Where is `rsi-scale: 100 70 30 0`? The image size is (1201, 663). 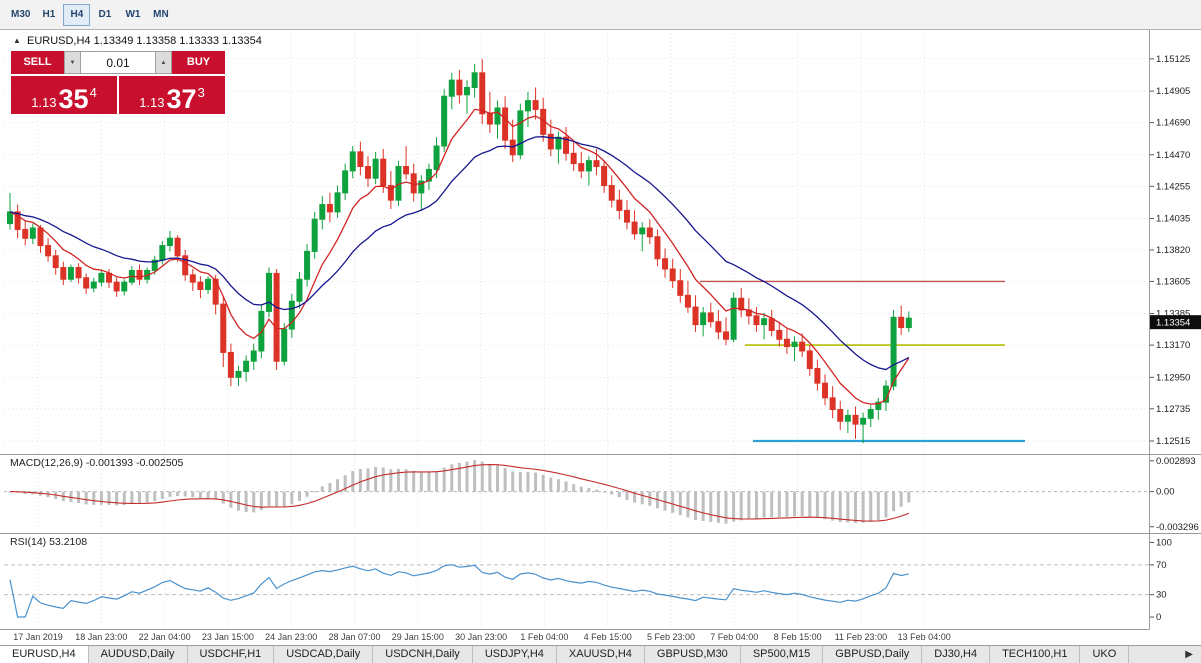 rsi-scale: 100 70 30 0 is located at coordinates (1161, 580).